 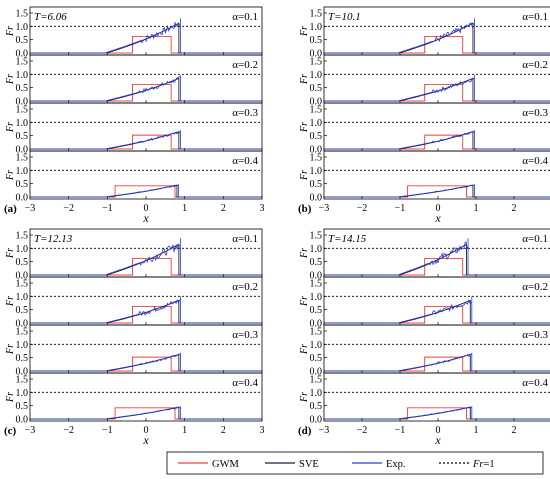 What do you see at coordinates (437, 218) in the screenshot?
I see `x-axis-label: x` at bounding box center [437, 218].